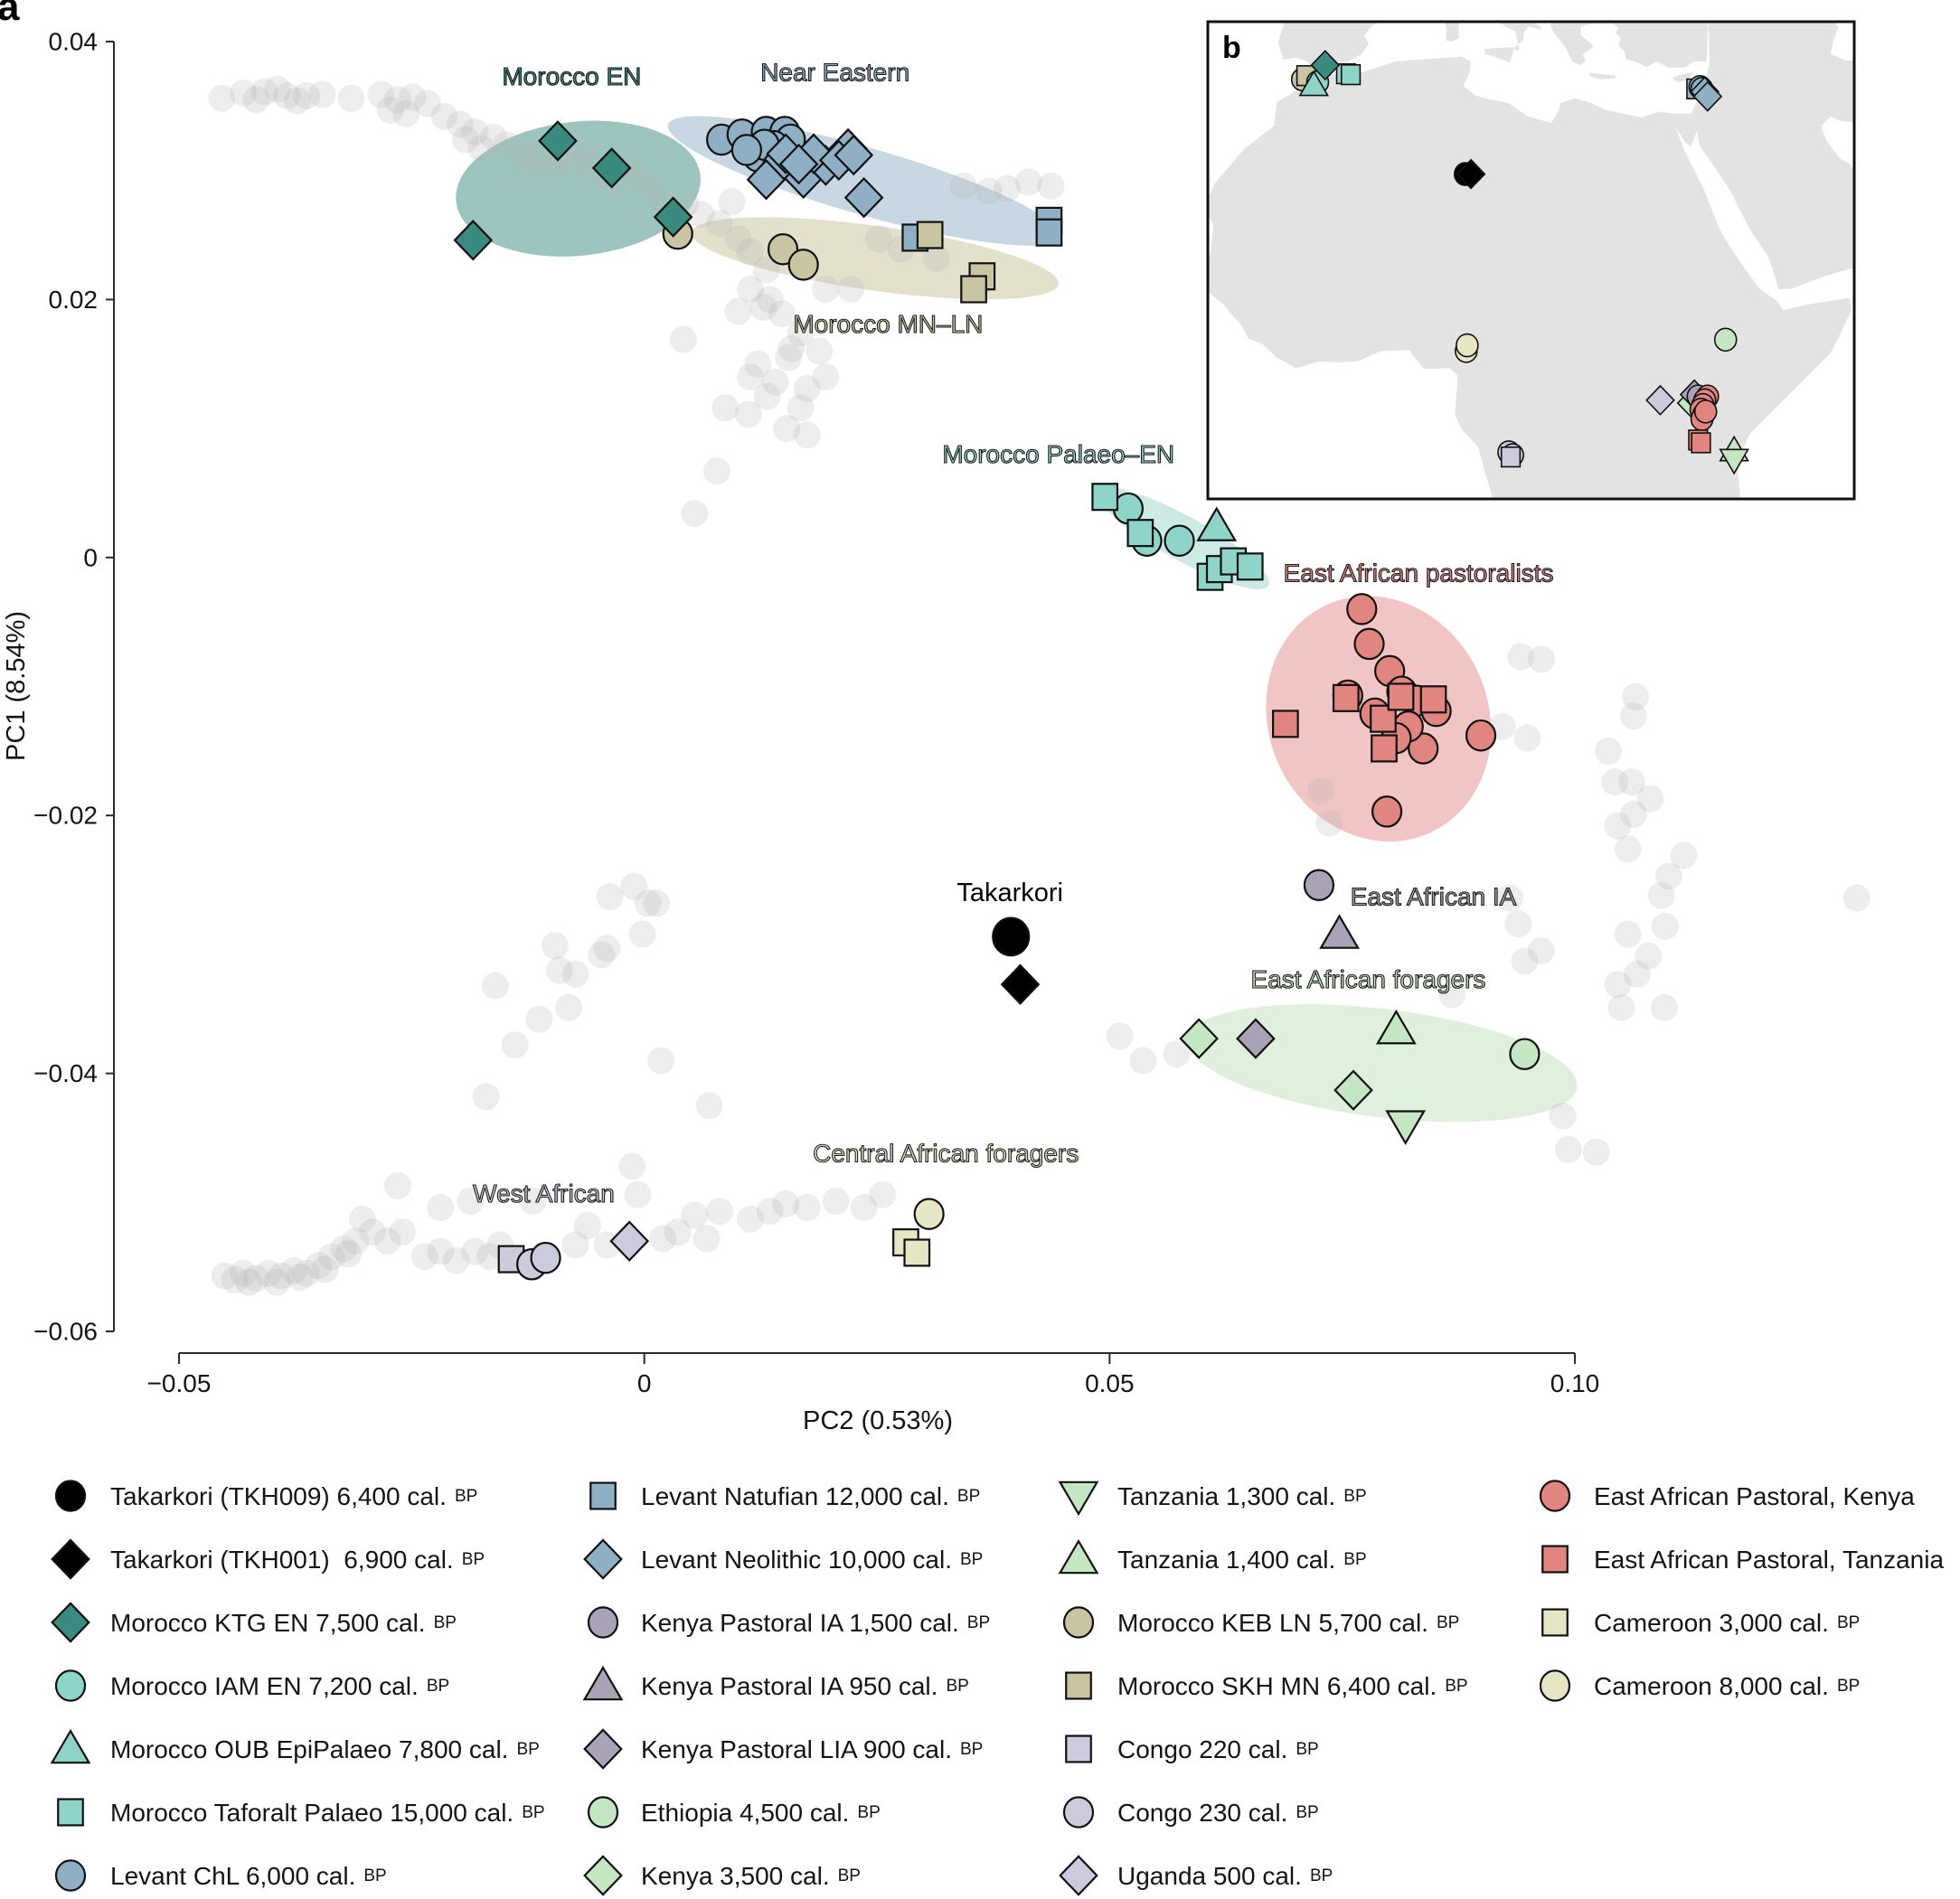  What do you see at coordinates (1272, 1623) in the screenshot?
I see `legend-label-text: Morocco KEB LN 5,700 cal.` at bounding box center [1272, 1623].